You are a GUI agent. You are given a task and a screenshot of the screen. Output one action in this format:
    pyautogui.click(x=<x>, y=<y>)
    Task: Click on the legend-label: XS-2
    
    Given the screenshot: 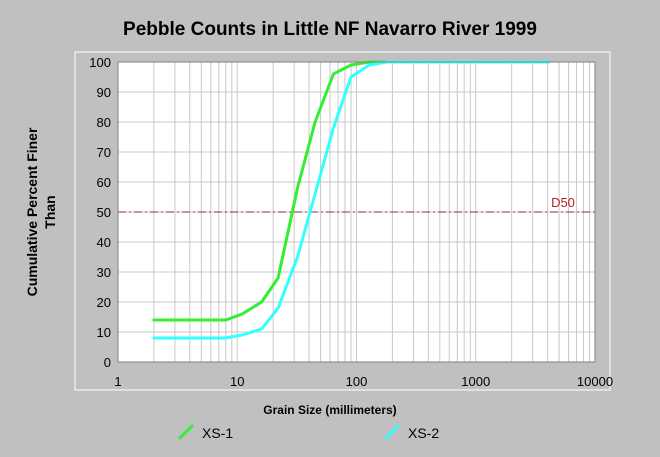 What is the action you would take?
    pyautogui.click(x=423, y=433)
    